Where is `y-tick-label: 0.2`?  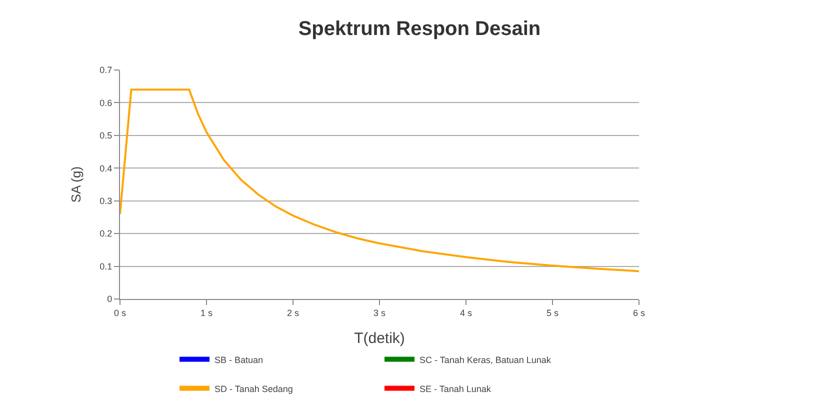
y-tick-label: 0.2 is located at coordinates (106, 233).